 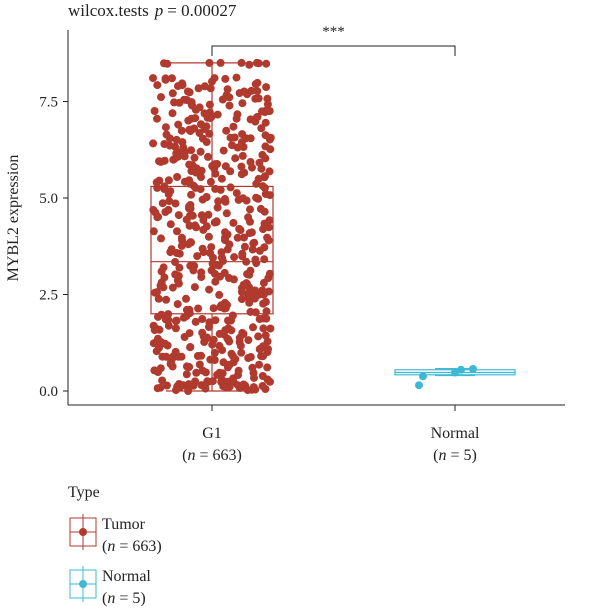 I want to click on x-tick-label: Normal, so click(x=455, y=433).